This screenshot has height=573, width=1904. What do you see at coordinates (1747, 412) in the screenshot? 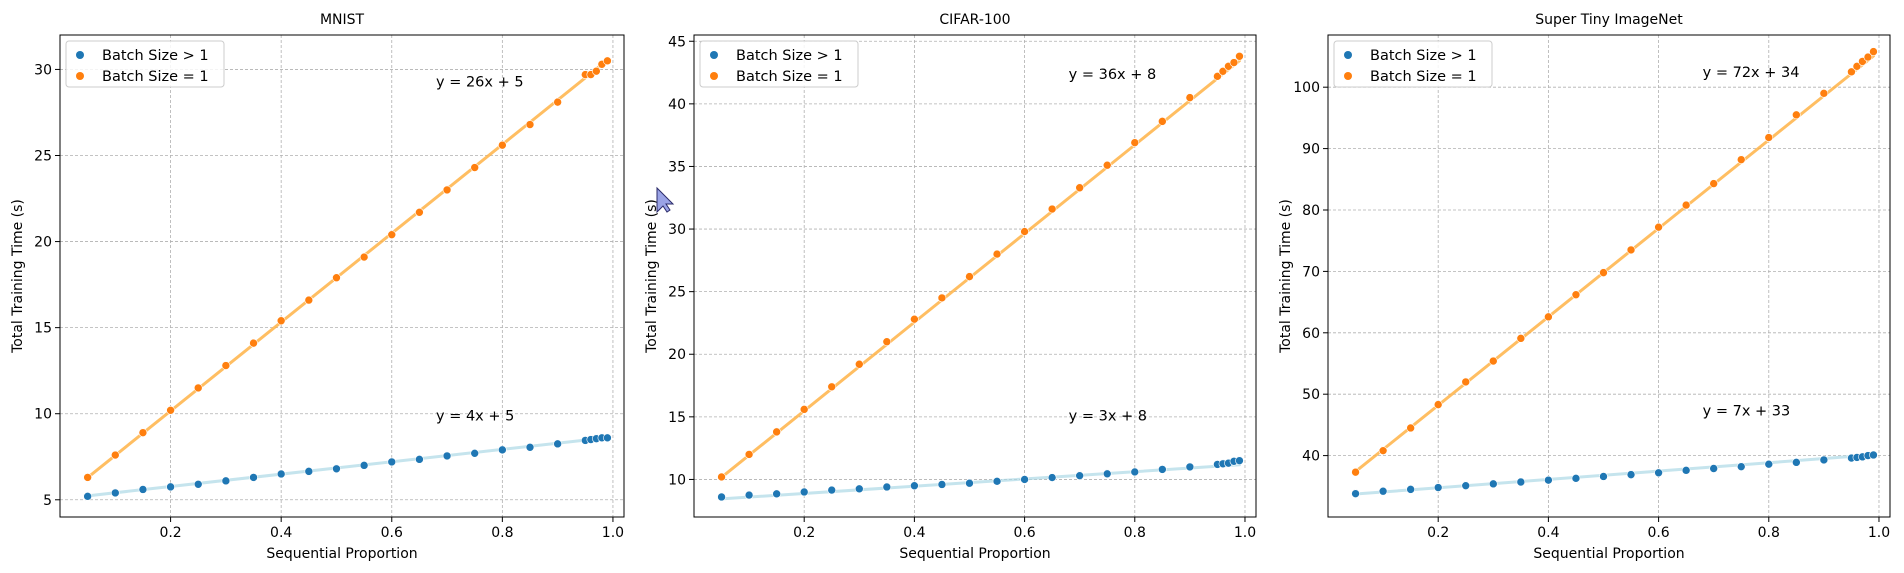
I see `fit-equation-0: y = 7x + 33` at bounding box center [1747, 412].